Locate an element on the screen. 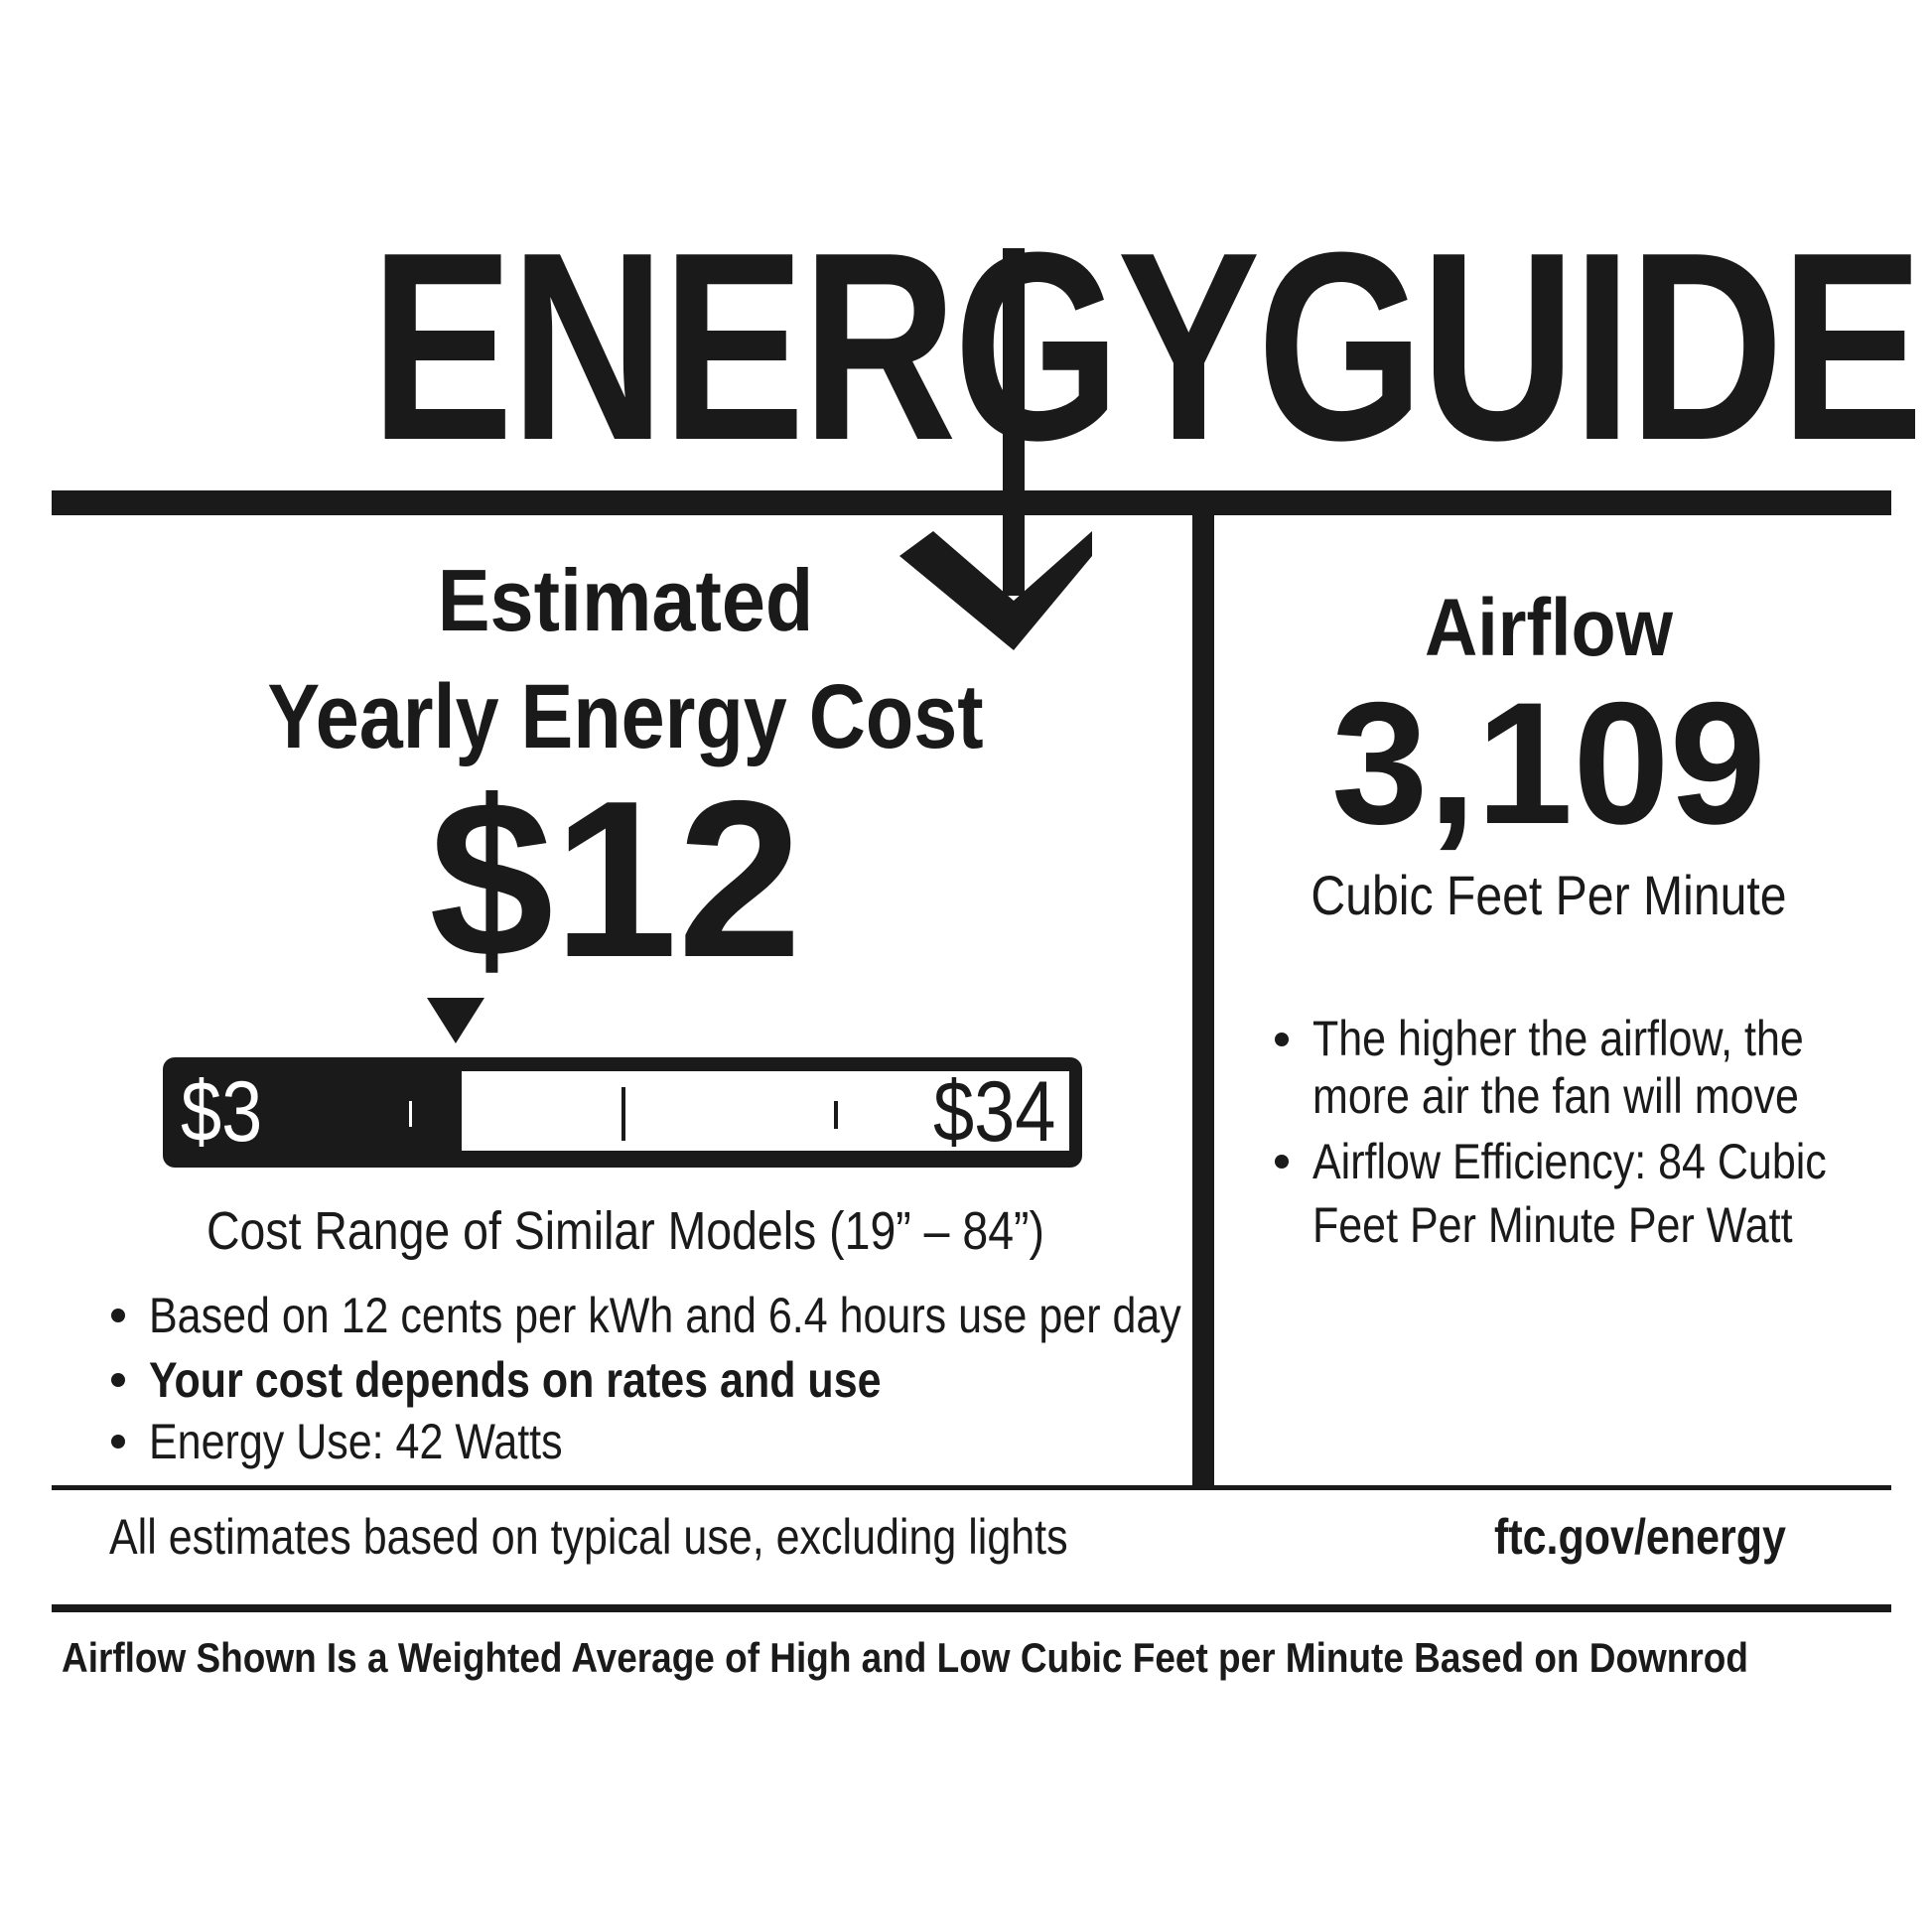 The image size is (1932, 1932). cost-bullet: Energy Use: 42 Watts is located at coordinates (370, 1441).